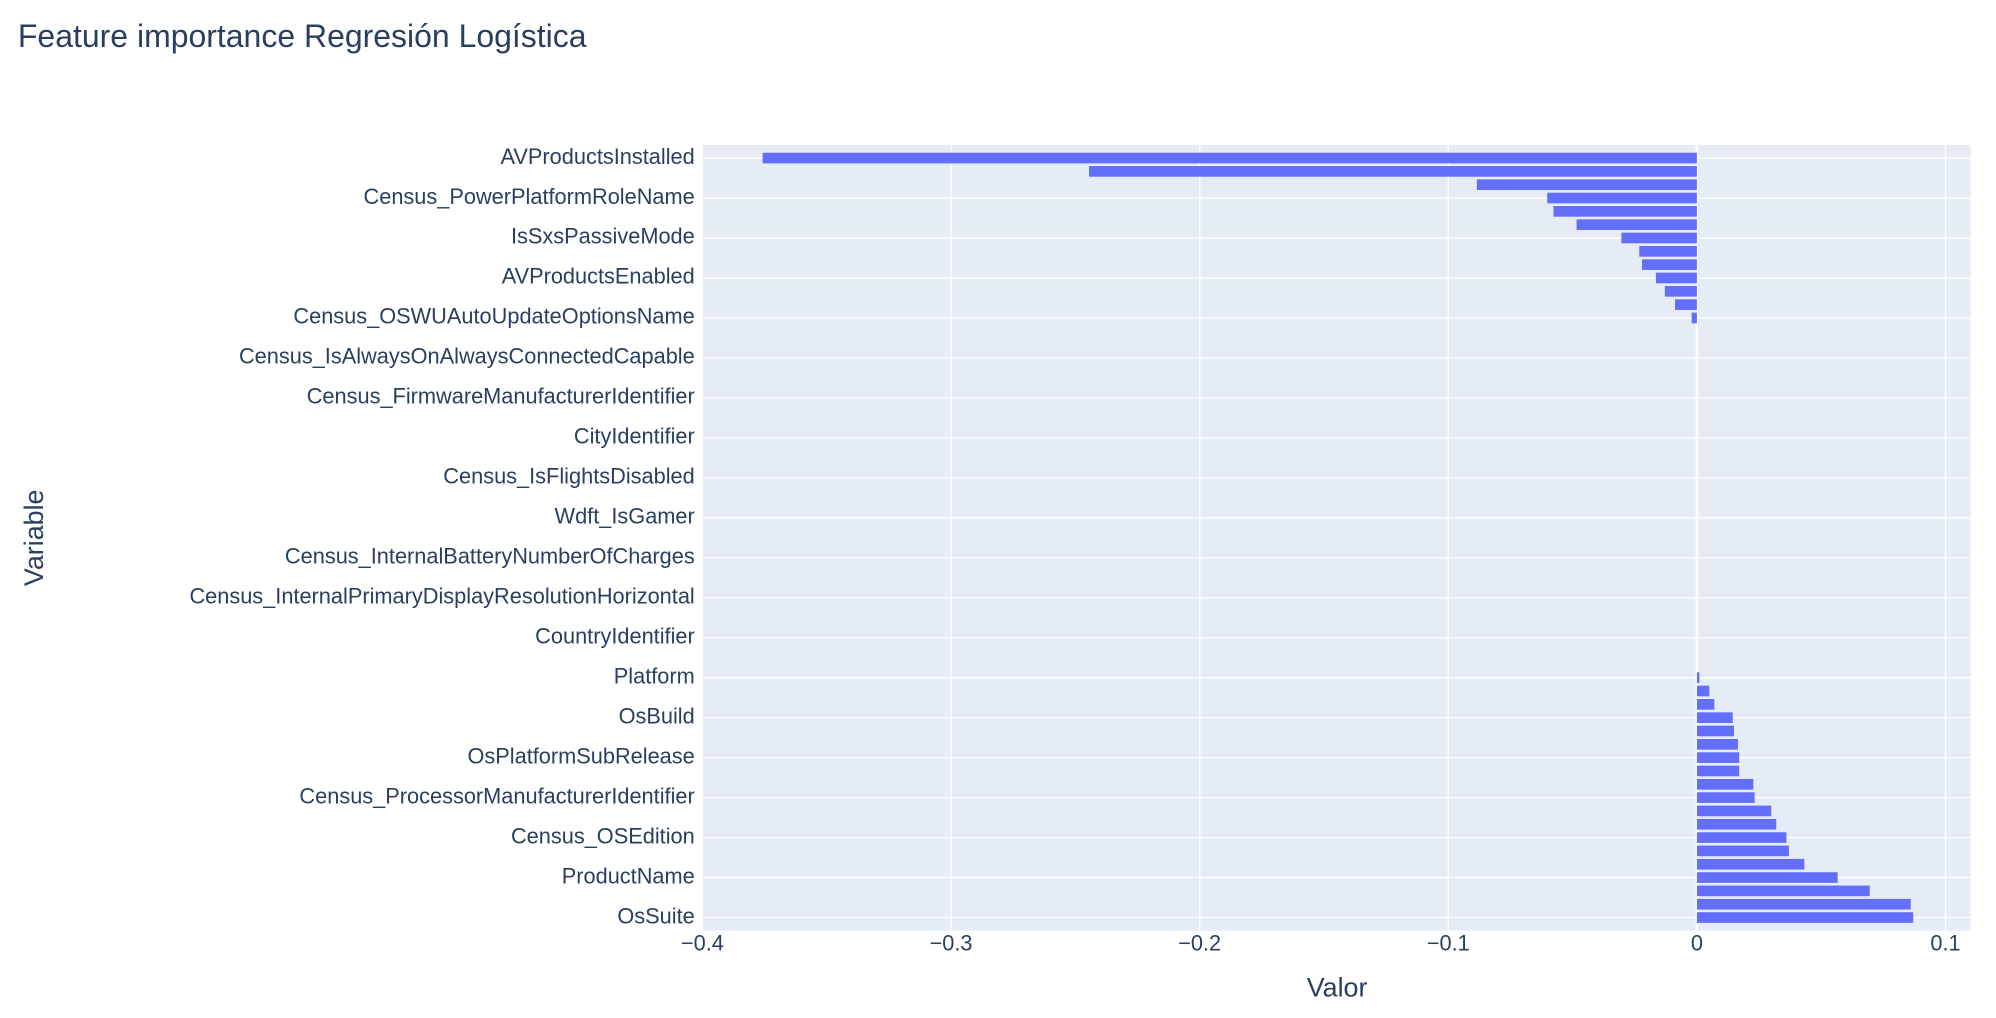  I want to click on y-tick-label: Census_IsAlwaysOnAlwaysConnectedCapable, so click(467, 356).